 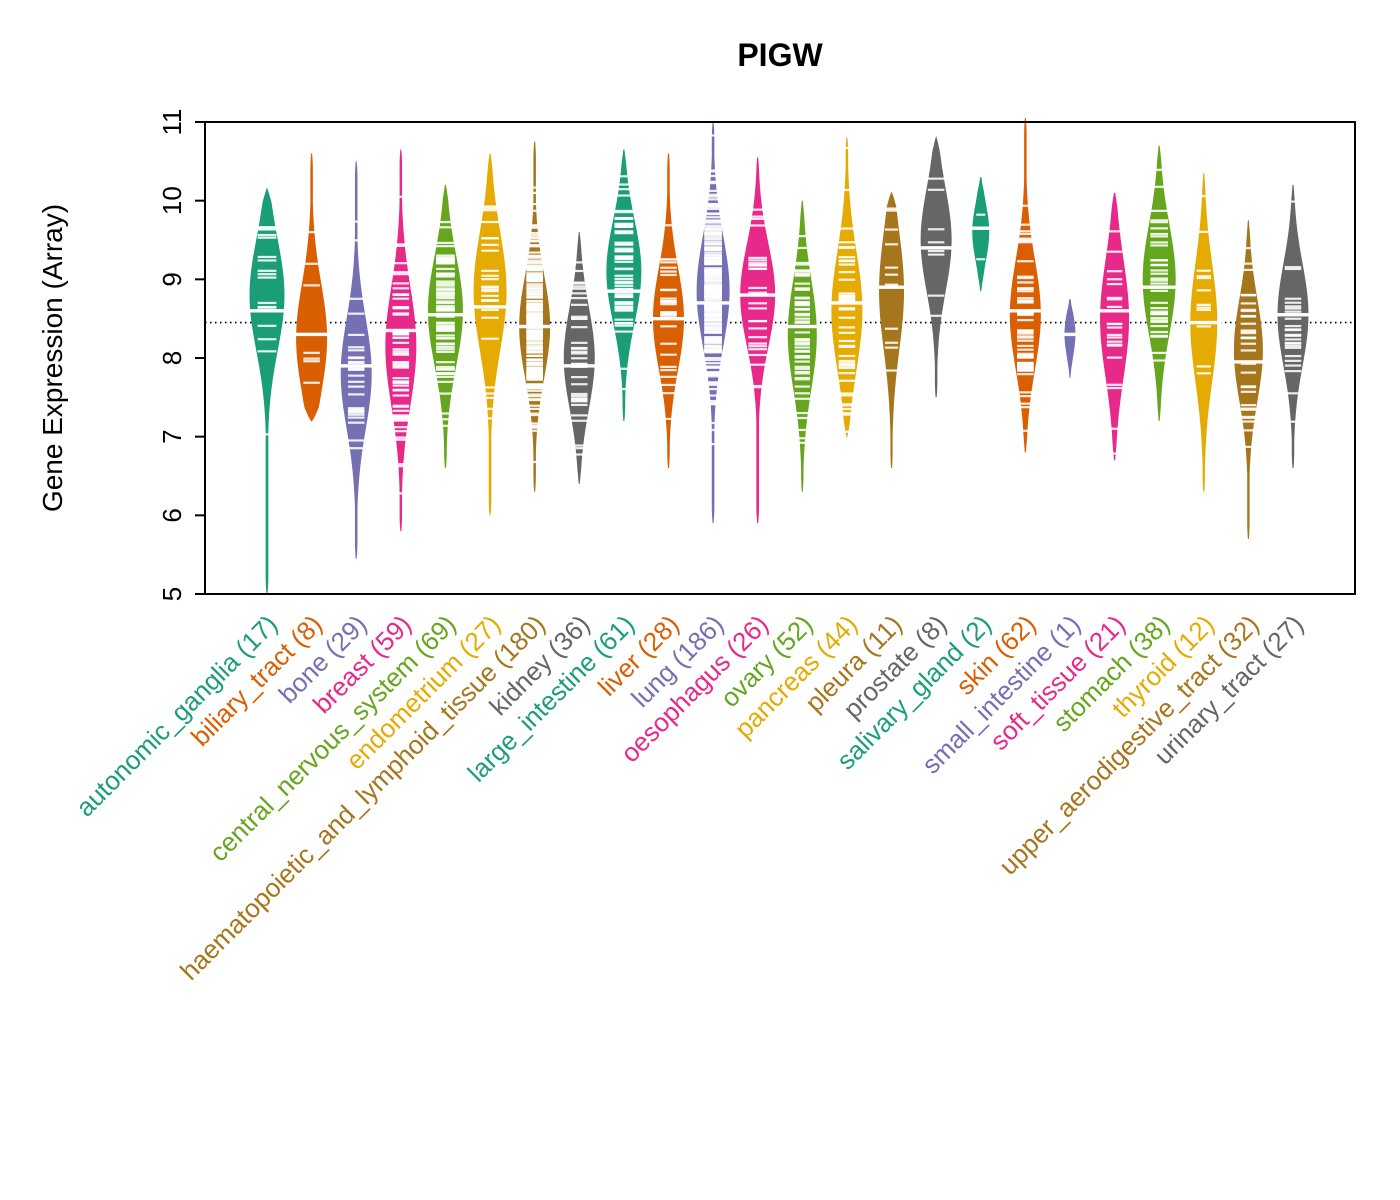 What do you see at coordinates (981, 234) in the screenshot?
I see `violin-shape` at bounding box center [981, 234].